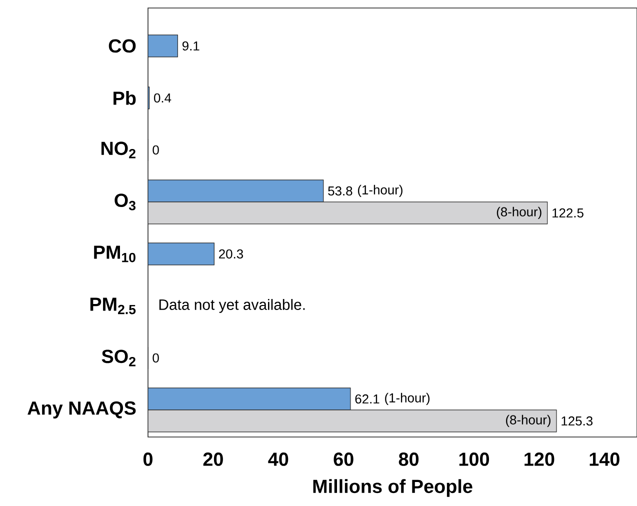 This screenshot has width=637, height=506. I want to click on x-tick-label: 40, so click(278, 459).